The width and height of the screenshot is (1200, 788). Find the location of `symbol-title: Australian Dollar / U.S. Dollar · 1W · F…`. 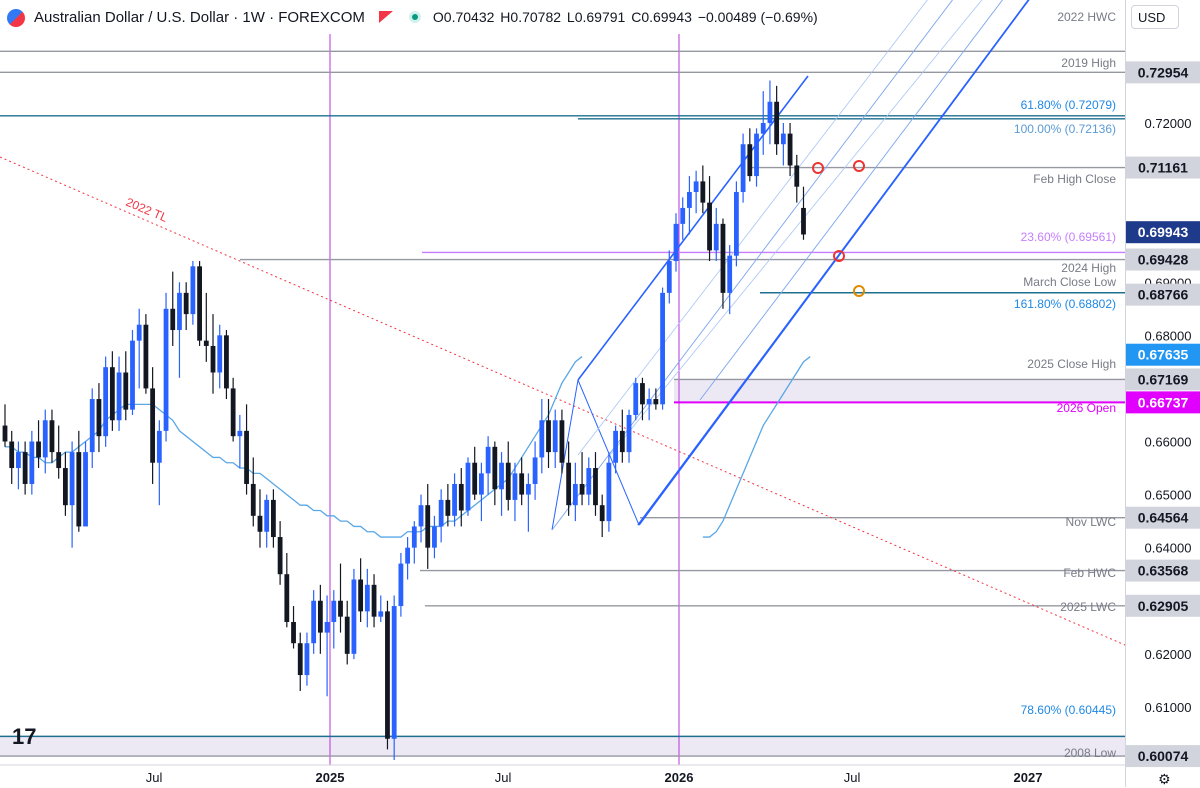

symbol-title: Australian Dollar / U.S. Dollar · 1W · F… is located at coordinates (199, 17).